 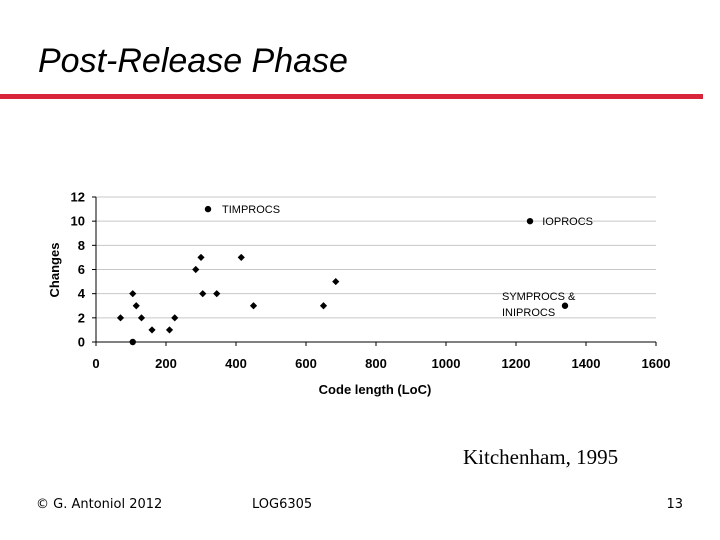 What do you see at coordinates (674, 504) in the screenshot?
I see `page-number: 13` at bounding box center [674, 504].